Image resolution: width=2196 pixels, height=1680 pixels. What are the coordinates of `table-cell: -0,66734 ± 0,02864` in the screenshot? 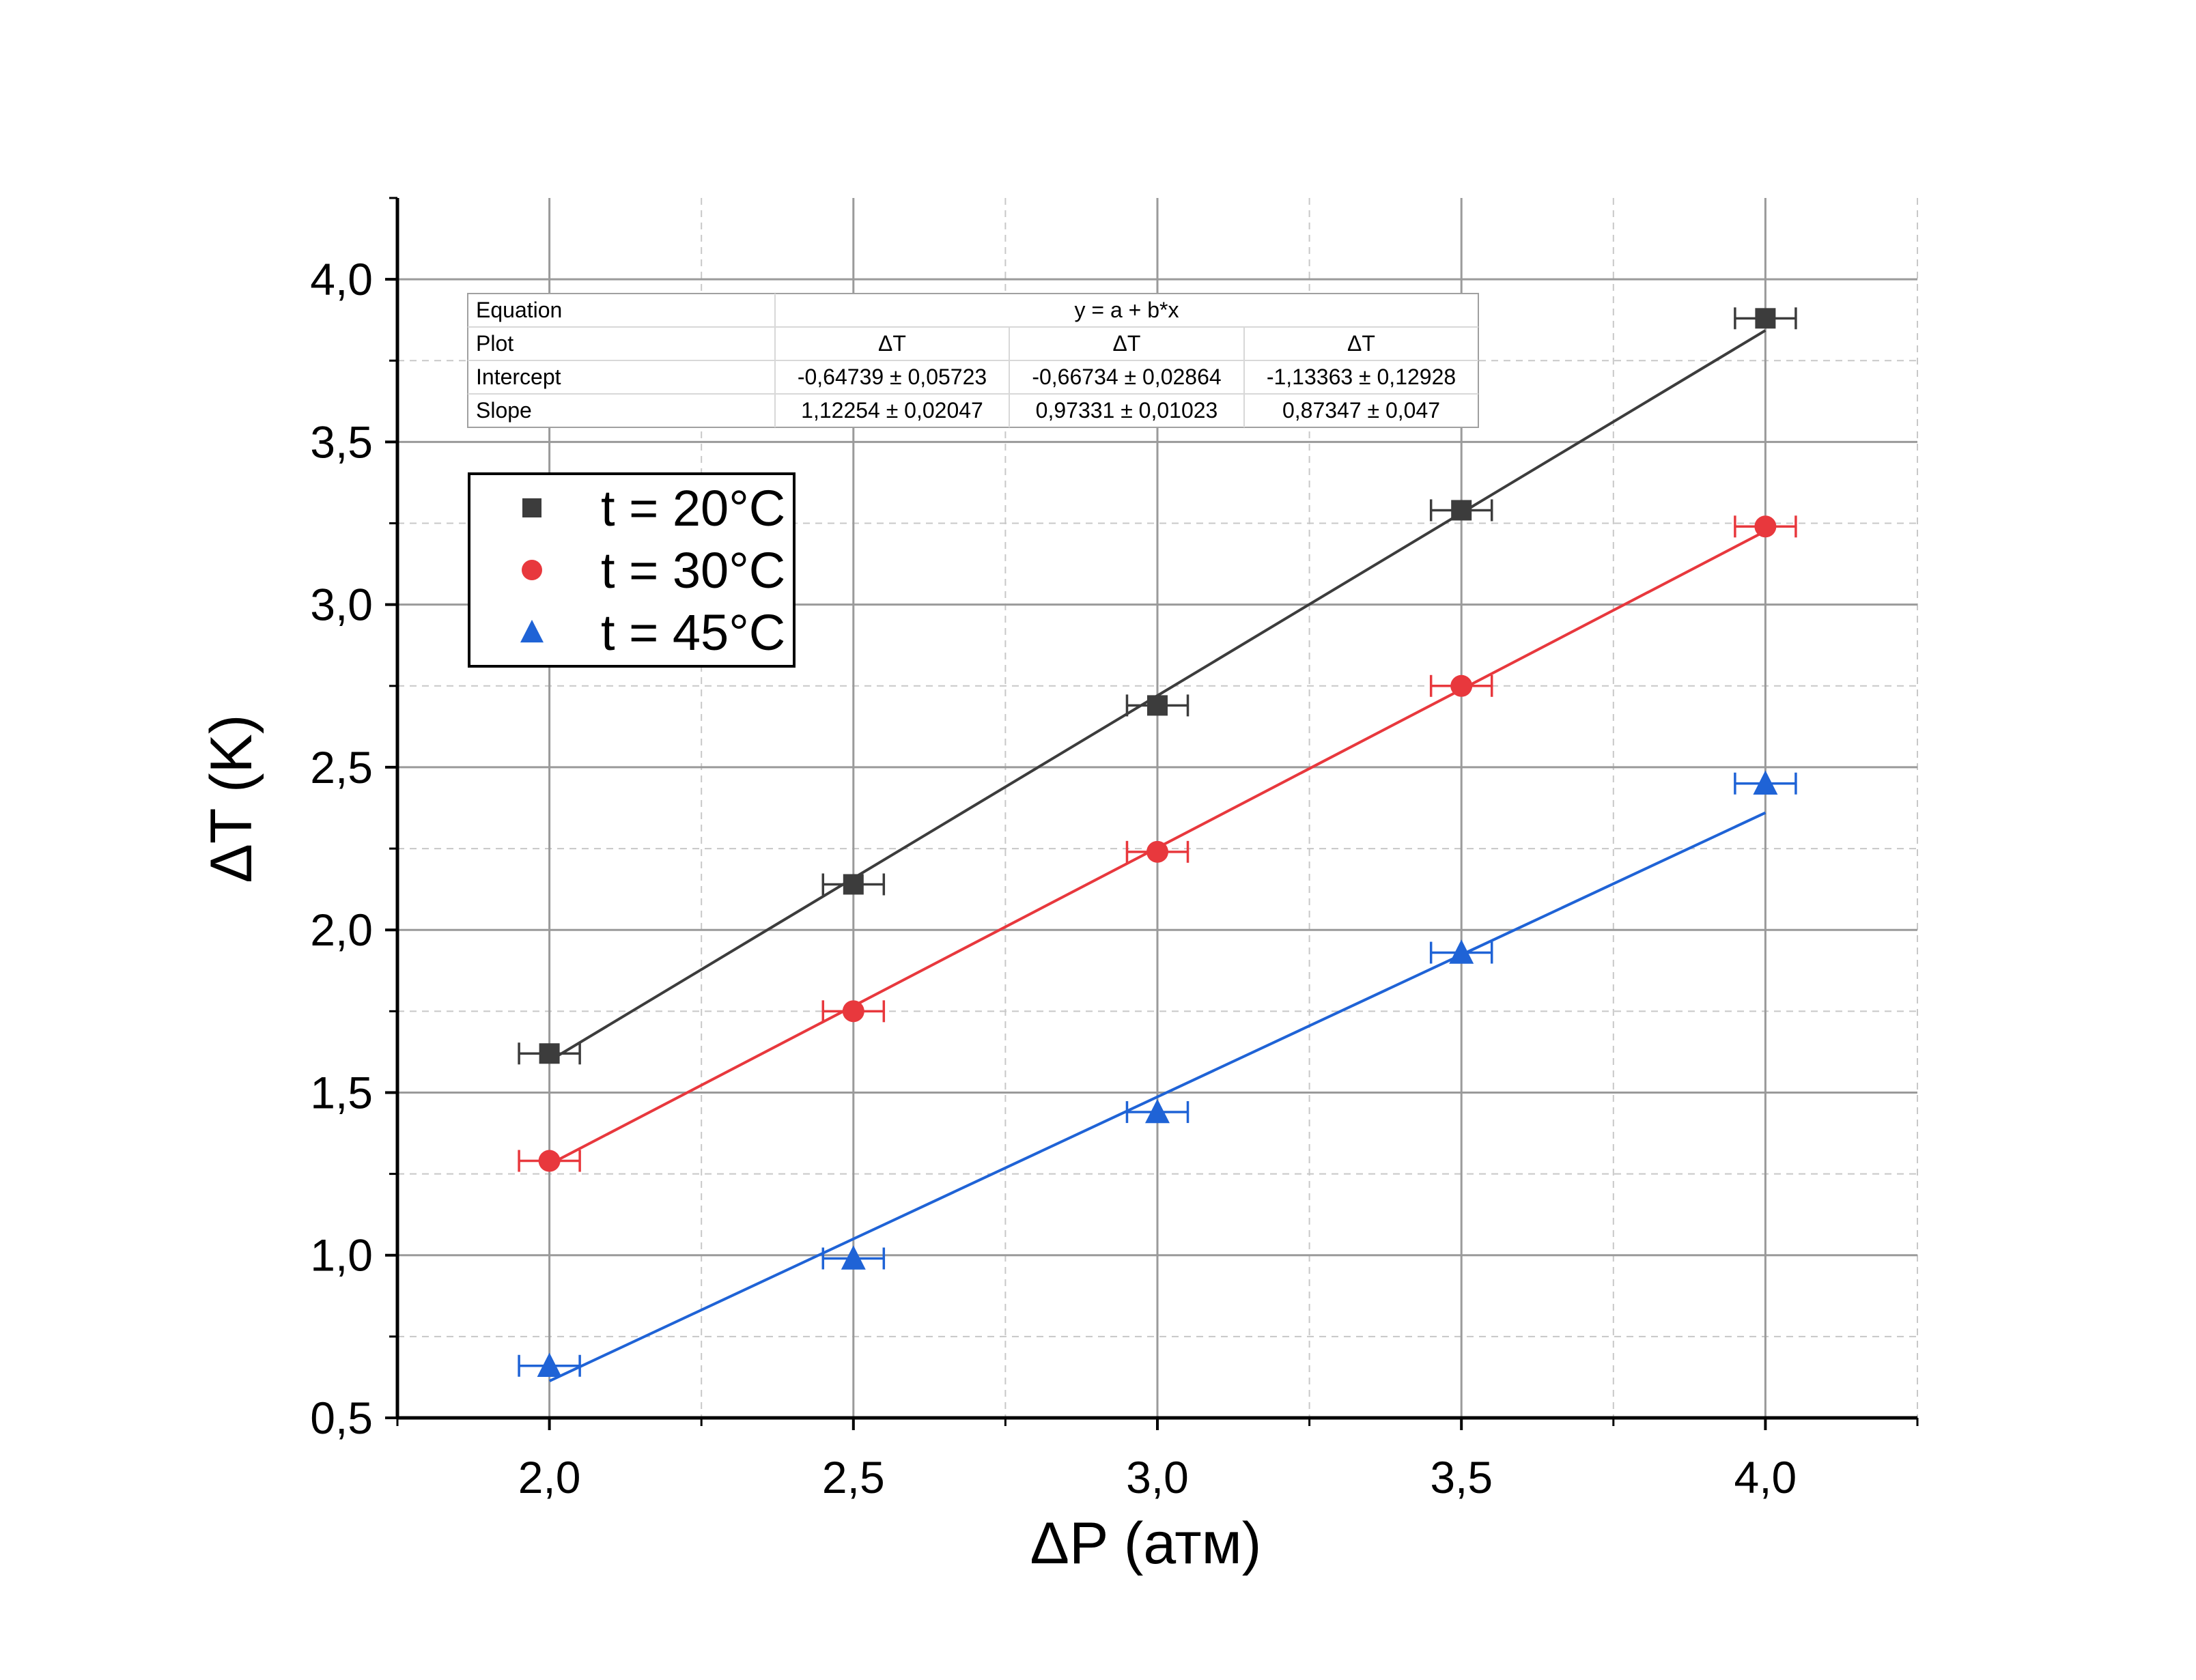 It's located at (1127, 377).